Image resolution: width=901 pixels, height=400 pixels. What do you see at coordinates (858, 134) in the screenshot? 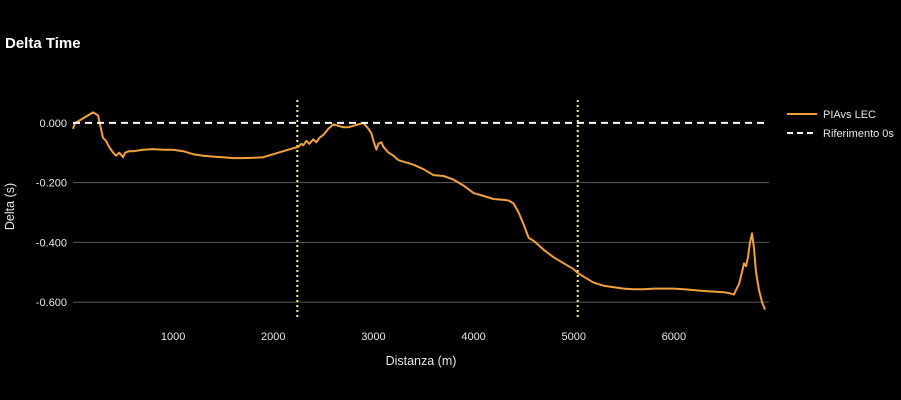
I see `legend-label: Riferimento 0s` at bounding box center [858, 134].